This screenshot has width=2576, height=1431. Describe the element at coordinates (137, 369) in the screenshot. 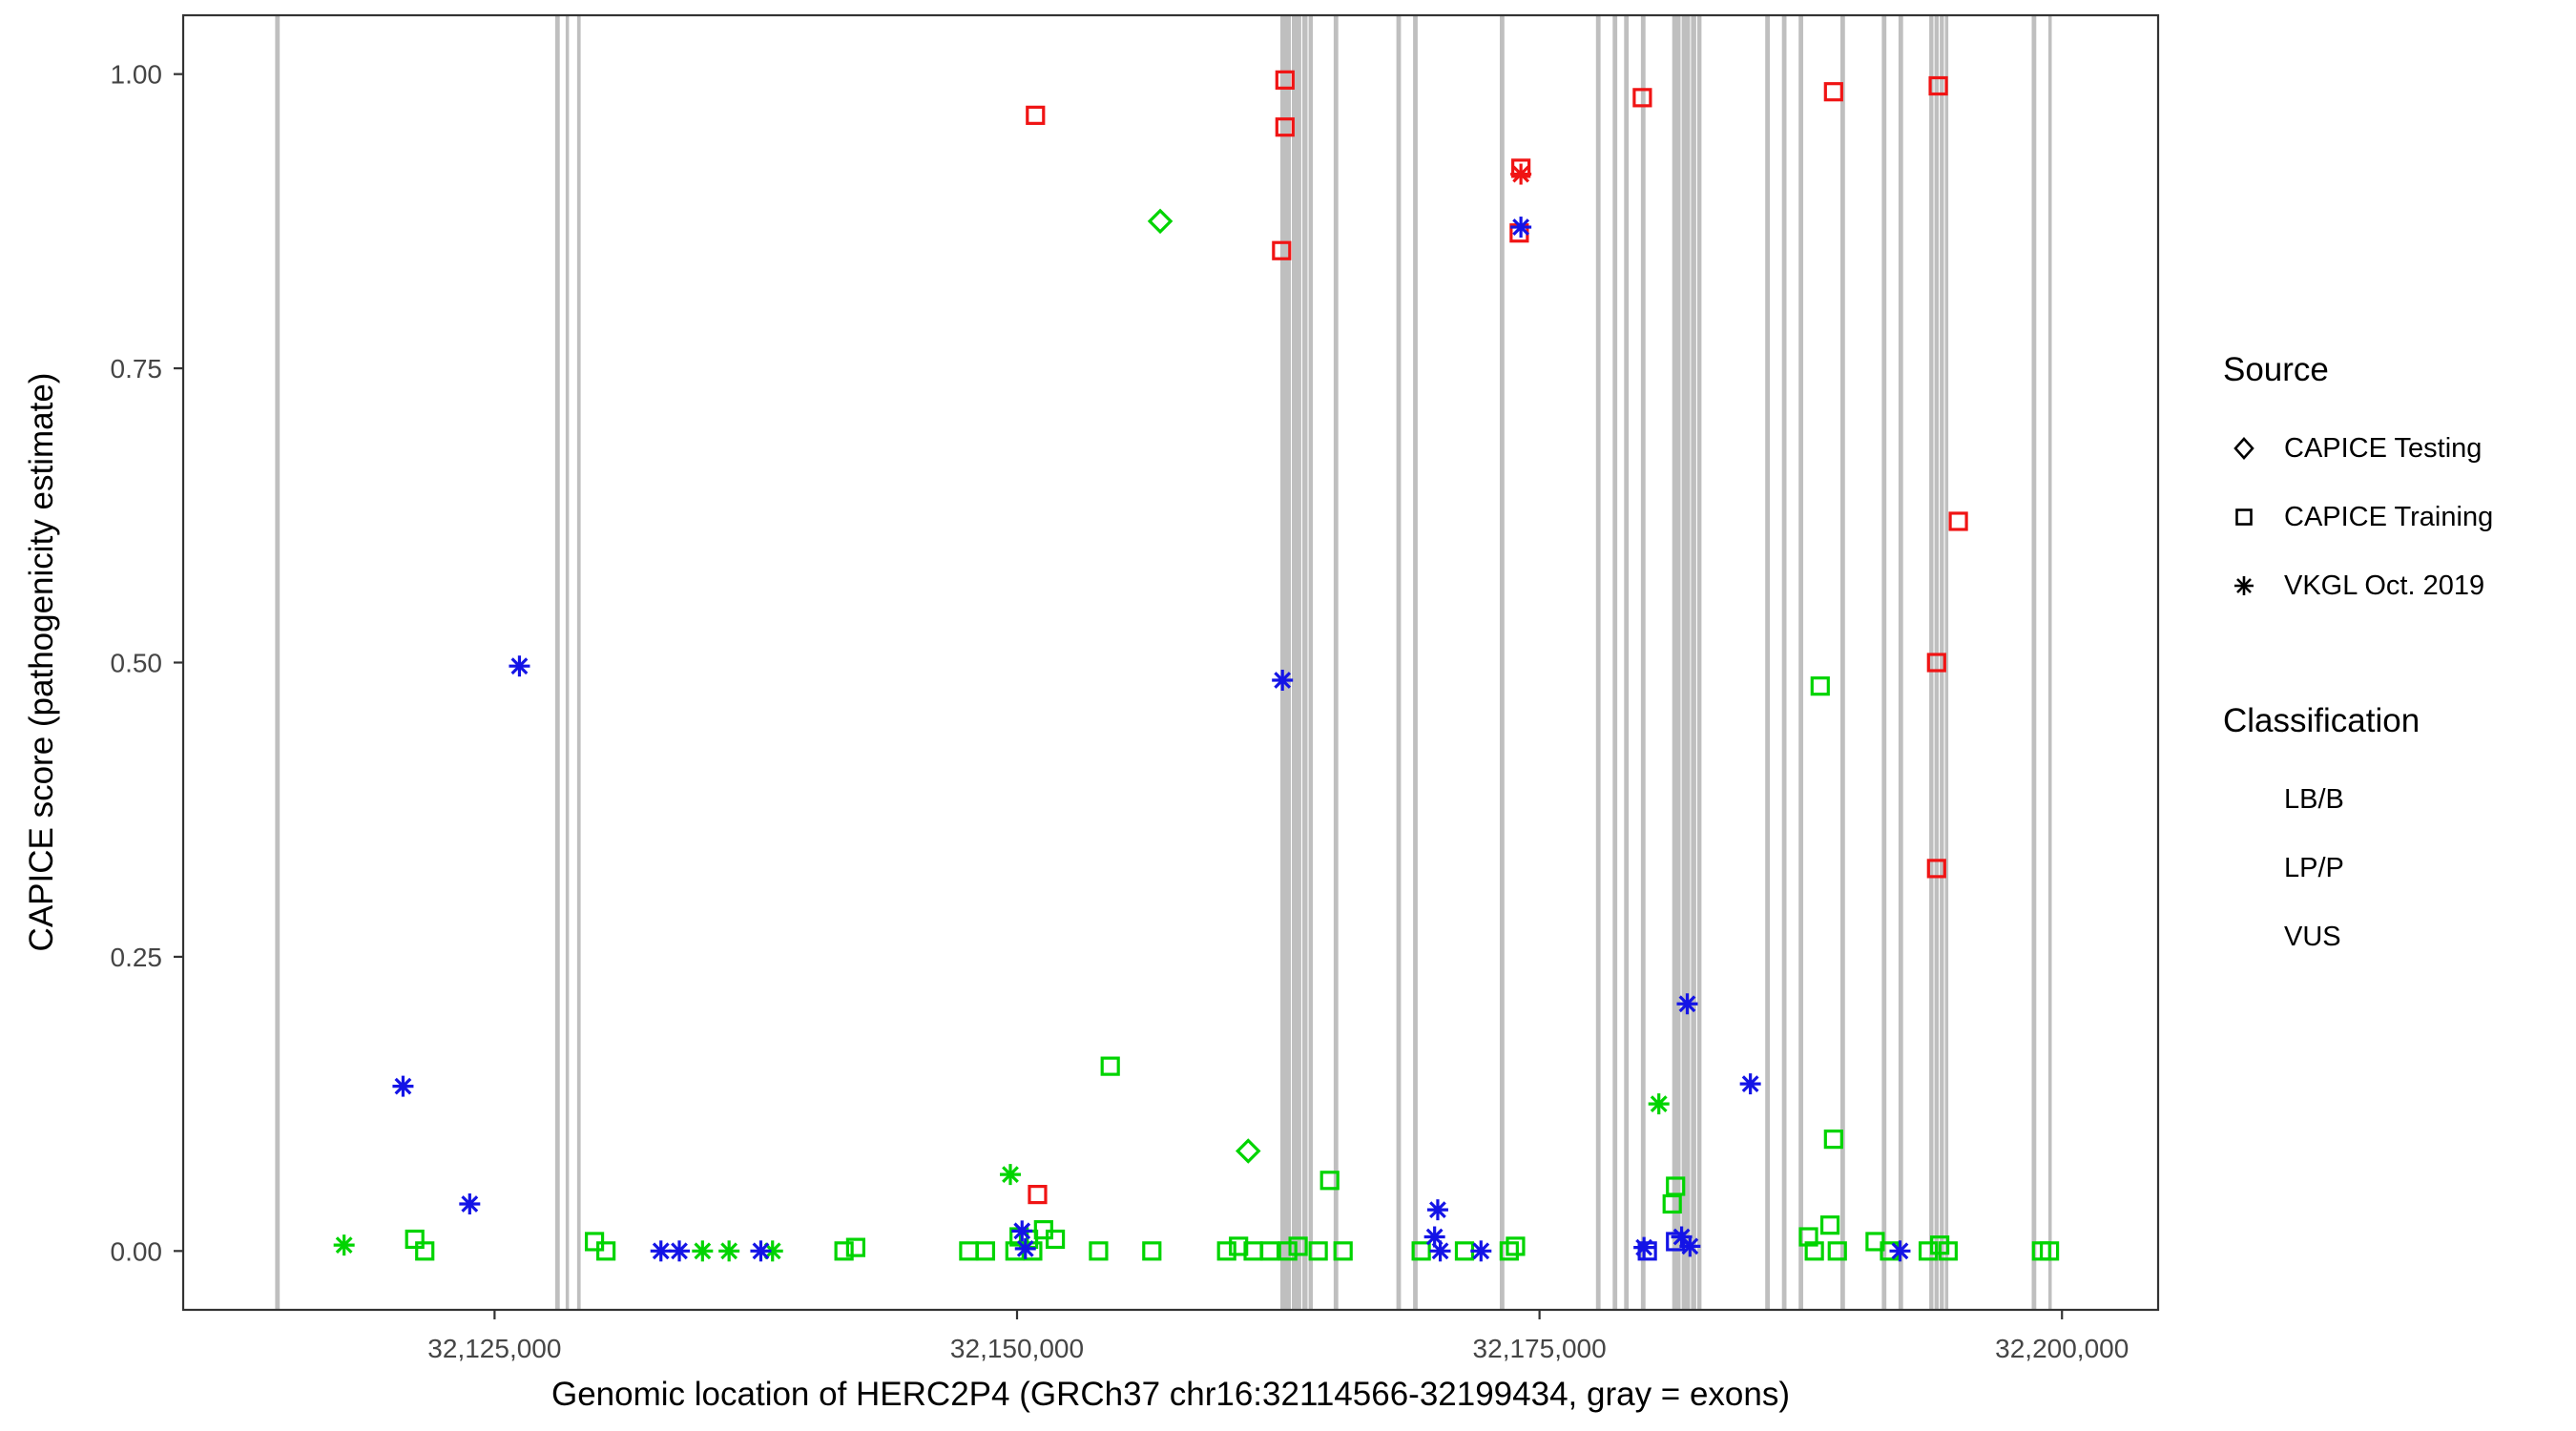

I see `y-tick-label: 0.75` at that location.